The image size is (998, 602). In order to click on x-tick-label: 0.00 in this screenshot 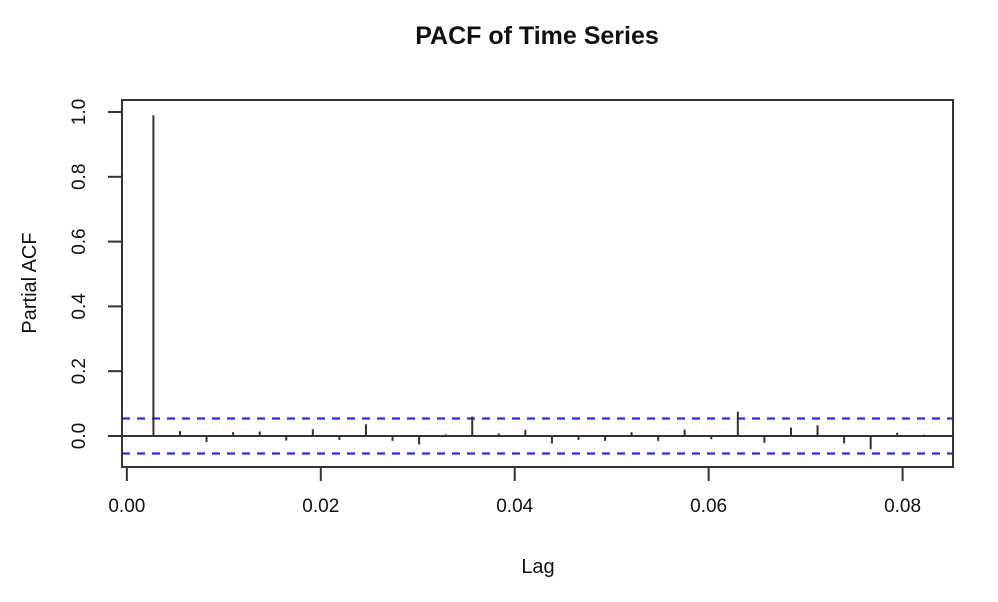, I will do `click(126, 506)`.